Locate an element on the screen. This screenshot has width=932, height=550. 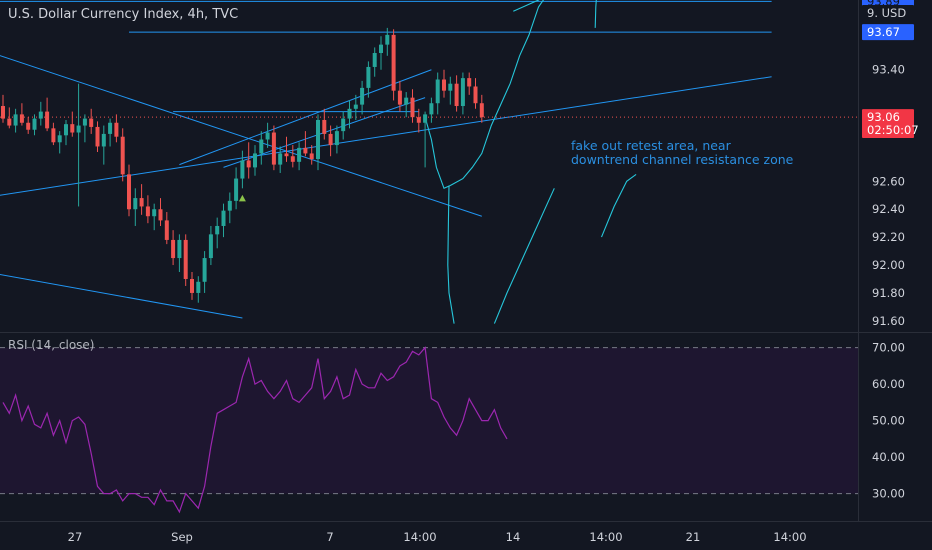
price-badge: 02:50:07 is located at coordinates (890, 130).